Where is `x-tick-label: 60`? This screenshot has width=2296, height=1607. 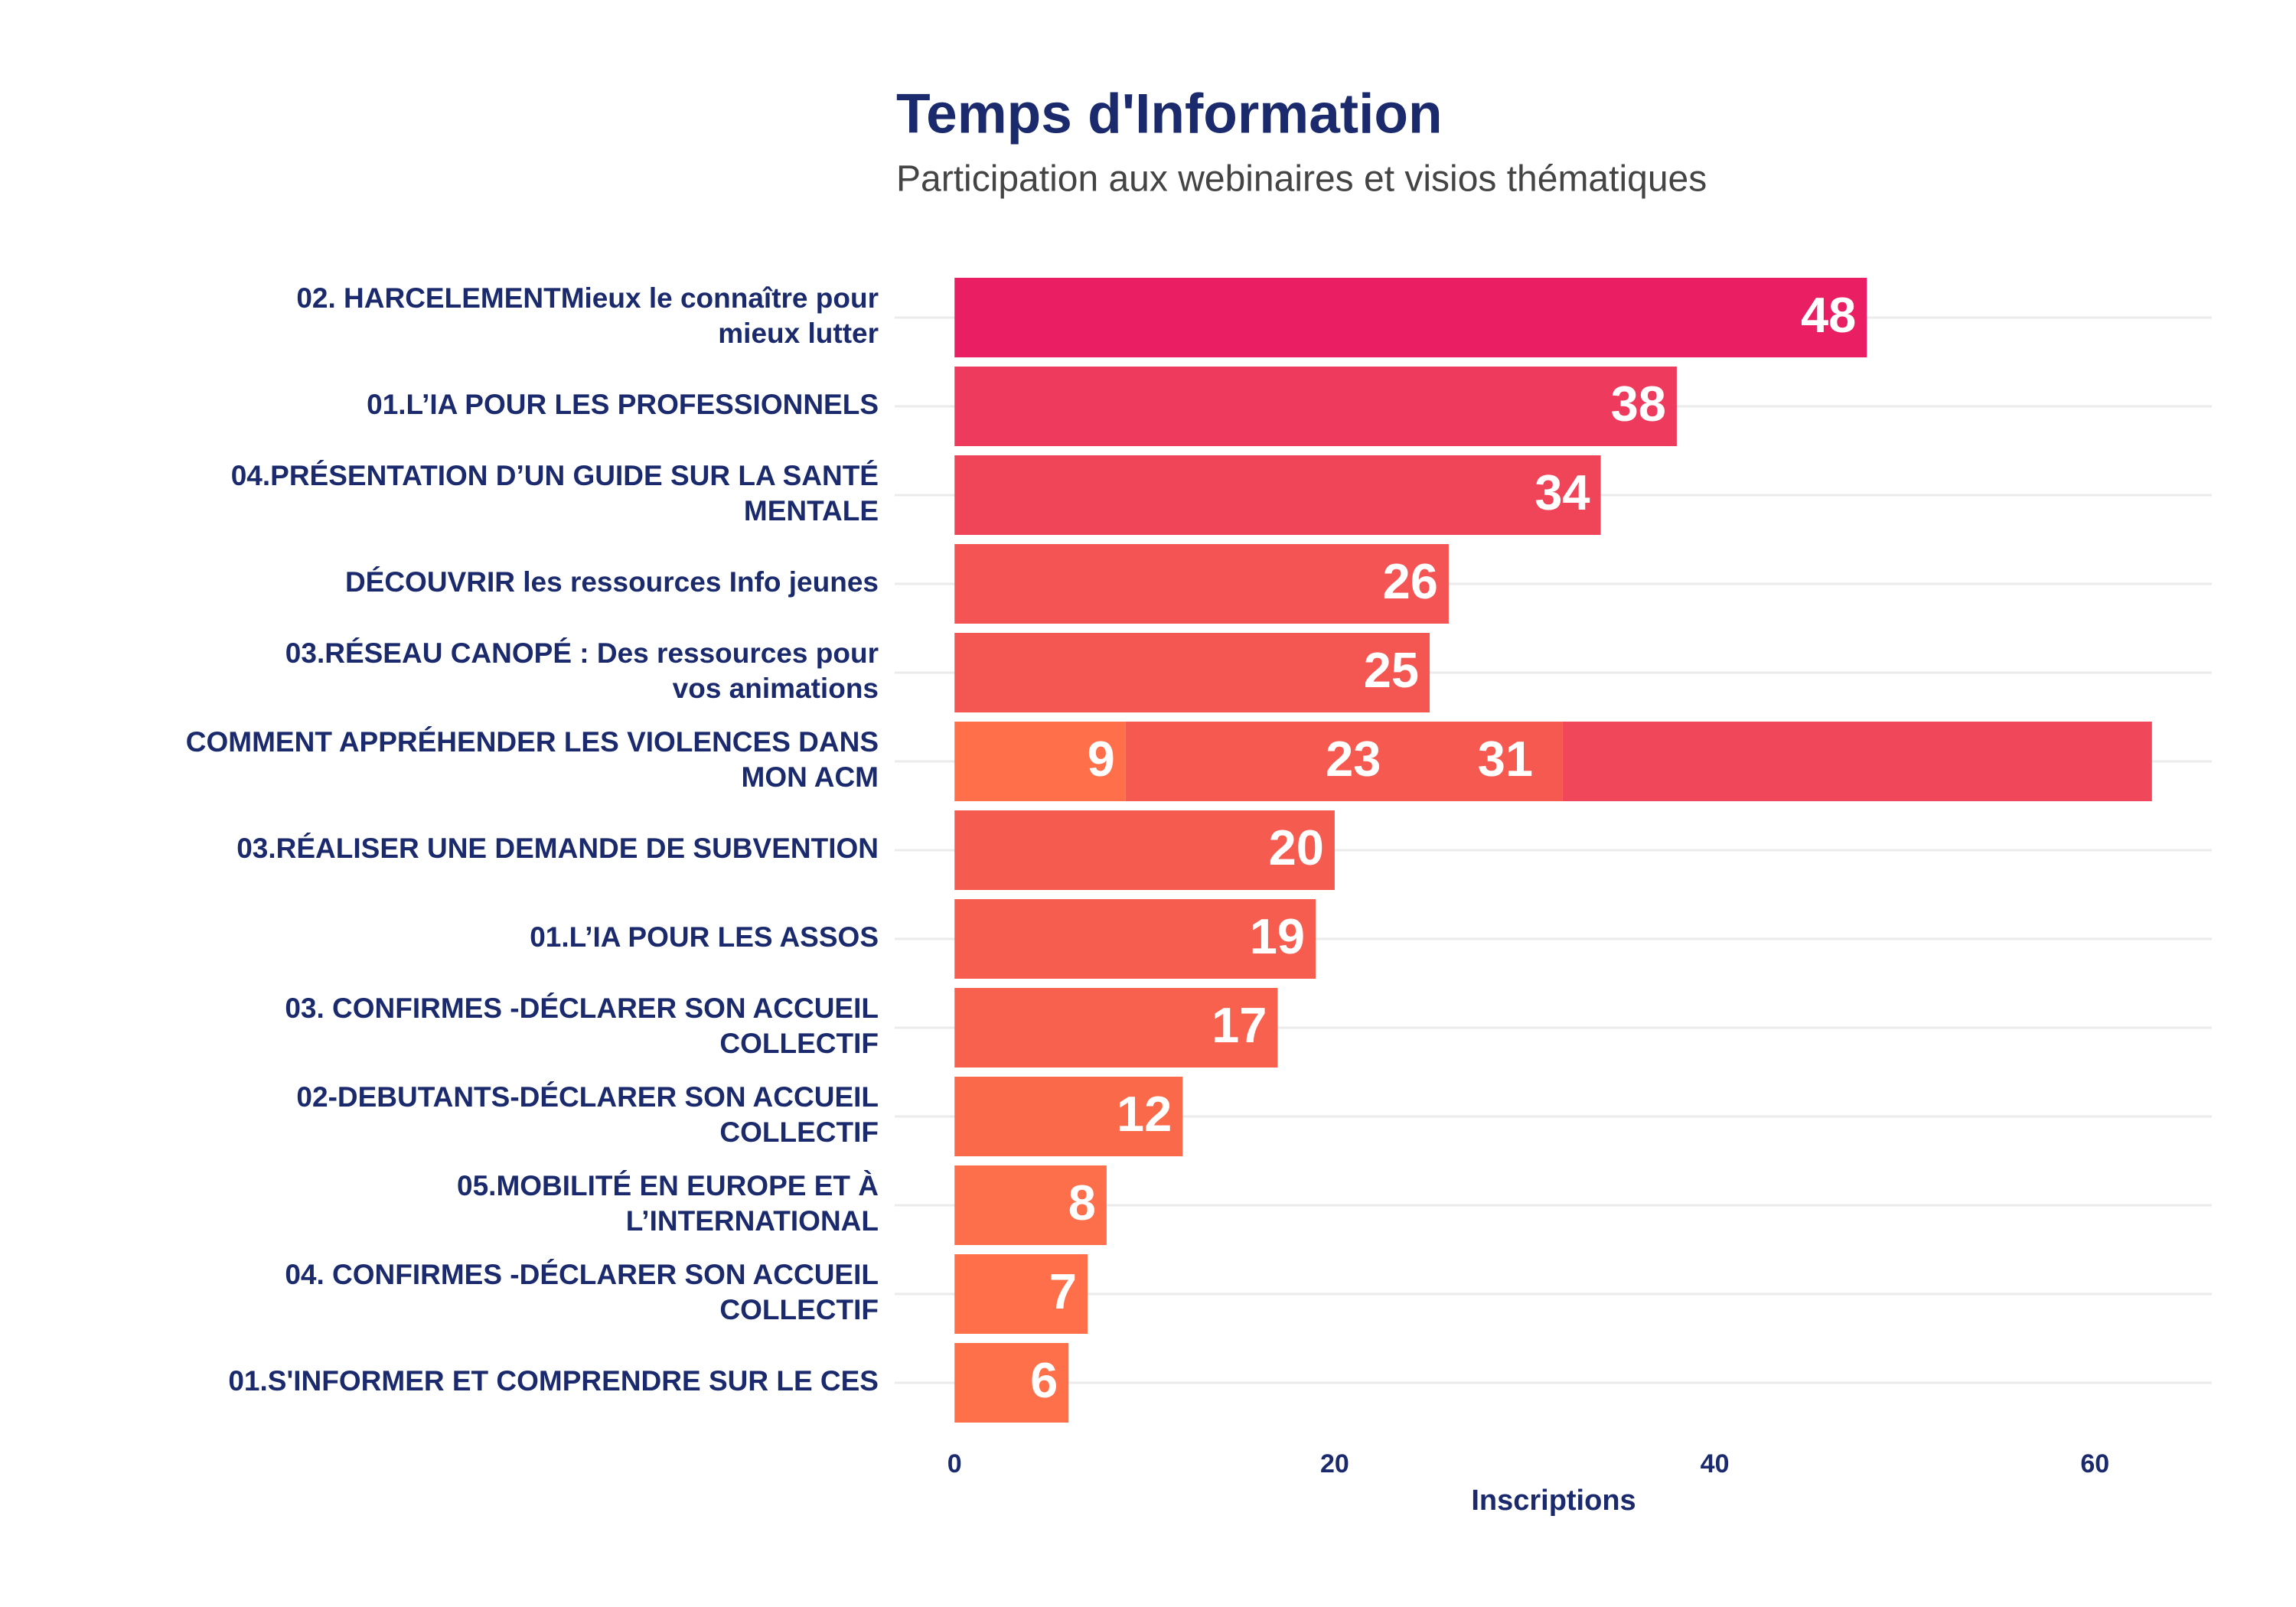
x-tick-label: 60 is located at coordinates (2094, 1463).